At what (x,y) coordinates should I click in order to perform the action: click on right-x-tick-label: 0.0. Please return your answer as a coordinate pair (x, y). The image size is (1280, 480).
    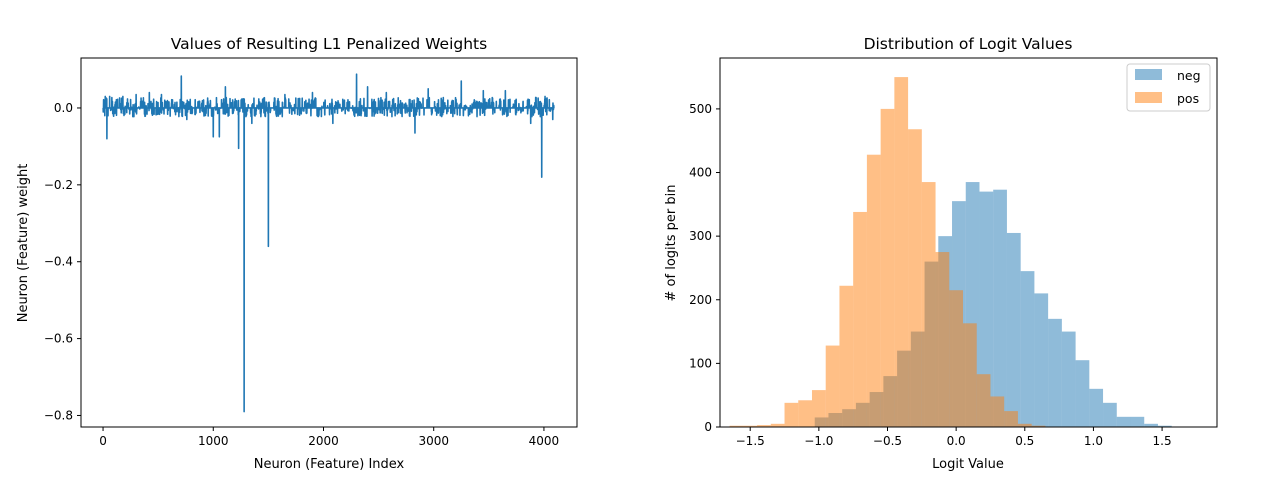
    Looking at the image, I should click on (956, 441).